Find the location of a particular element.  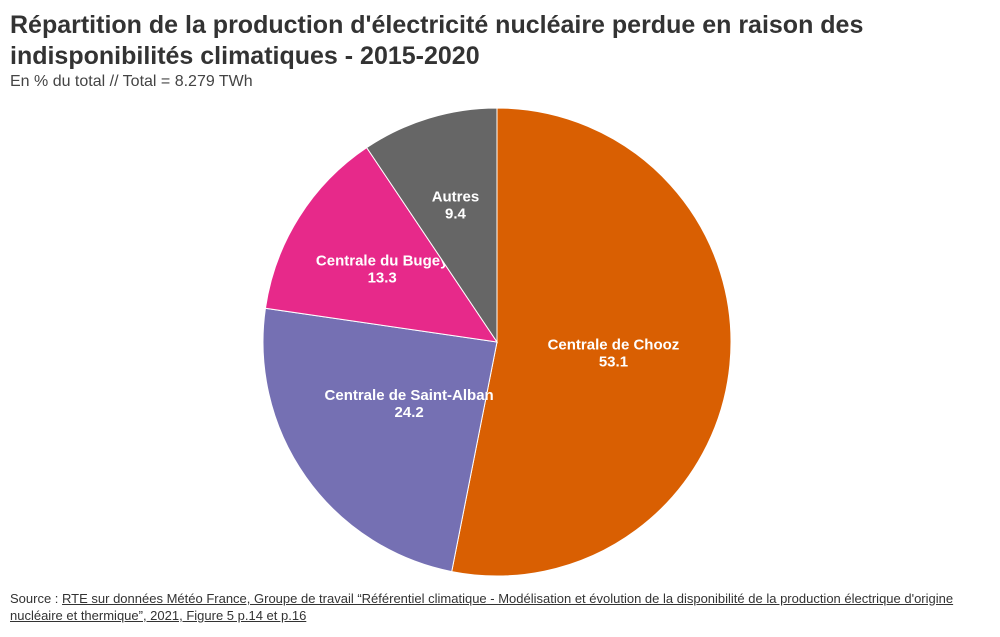

slice-label-0: Centrale de Chooz is located at coordinates (614, 344).